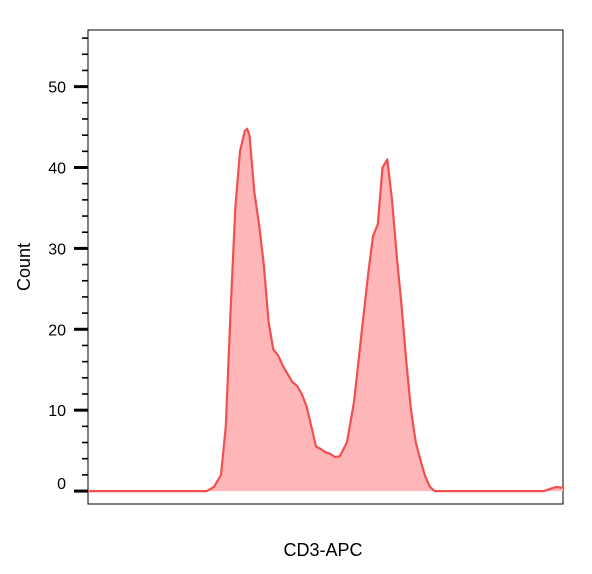  I want to click on y-tick-label: 50, so click(57, 88).